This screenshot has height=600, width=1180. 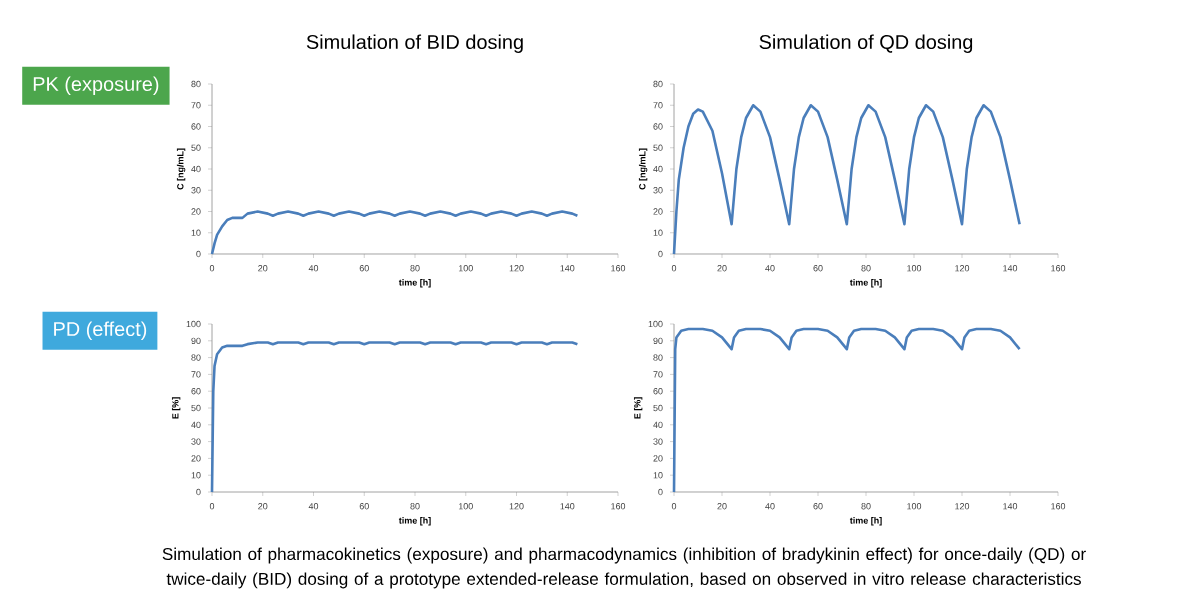 What do you see at coordinates (414, 43) in the screenshot?
I see `chart-title: Simulation of BID dosing` at bounding box center [414, 43].